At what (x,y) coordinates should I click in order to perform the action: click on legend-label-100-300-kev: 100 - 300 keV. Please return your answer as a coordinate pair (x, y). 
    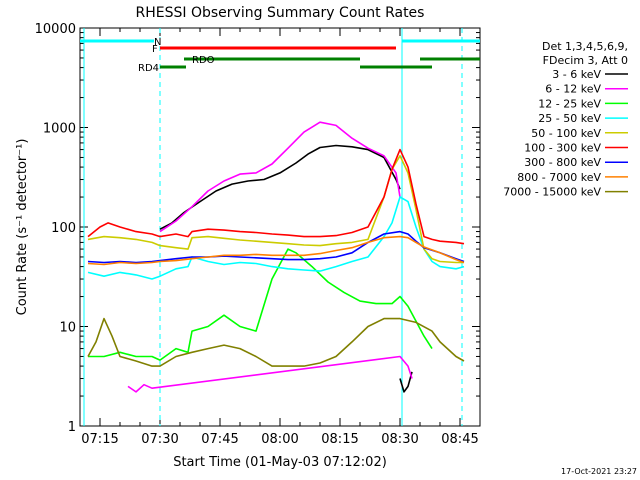
    Looking at the image, I should click on (562, 148).